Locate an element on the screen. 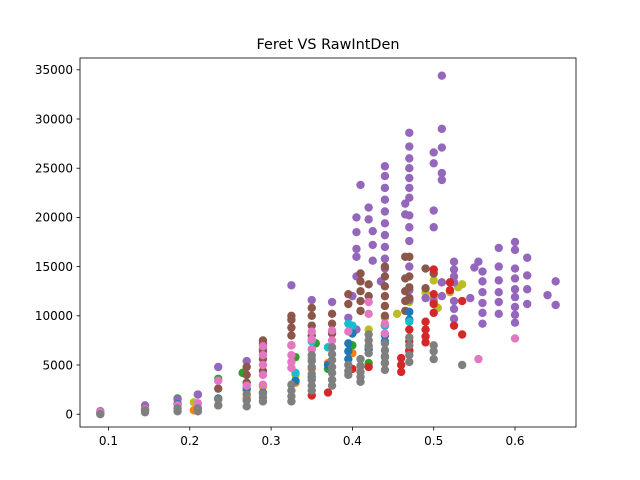 The height and width of the screenshot is (480, 640). y-tick-label: 35000 is located at coordinates (54, 70).